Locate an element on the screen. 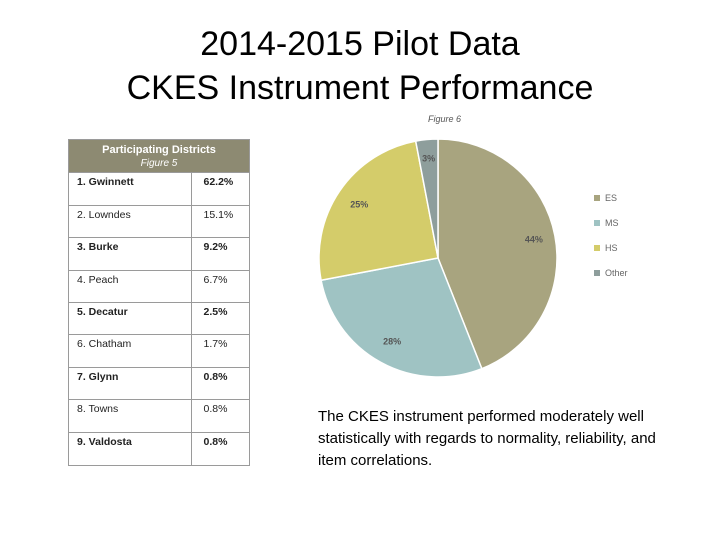  pie-slice-hs is located at coordinates (378, 211).